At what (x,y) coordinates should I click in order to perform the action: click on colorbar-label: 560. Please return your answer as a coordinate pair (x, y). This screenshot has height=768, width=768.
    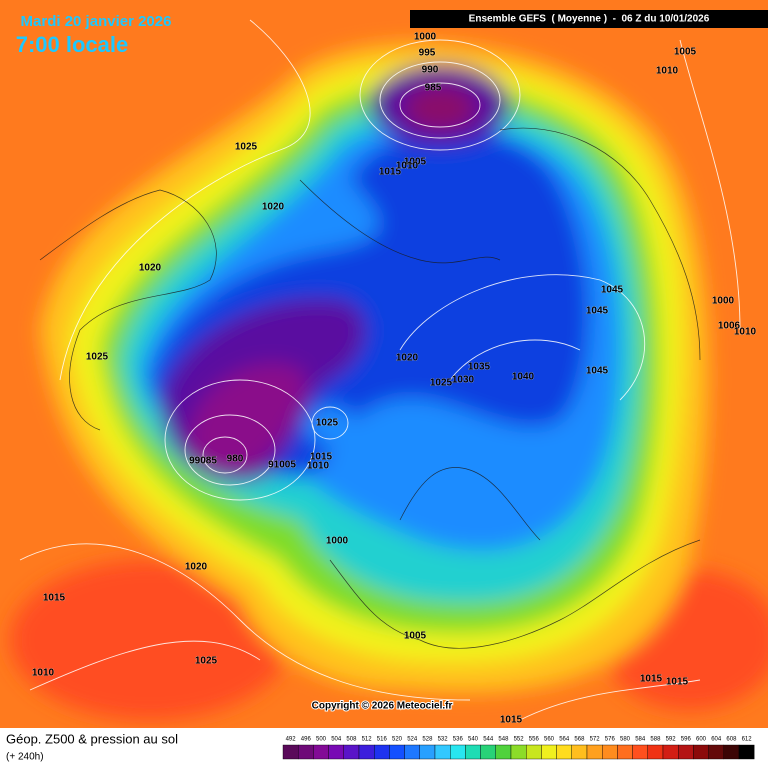
    Looking at the image, I should click on (549, 740).